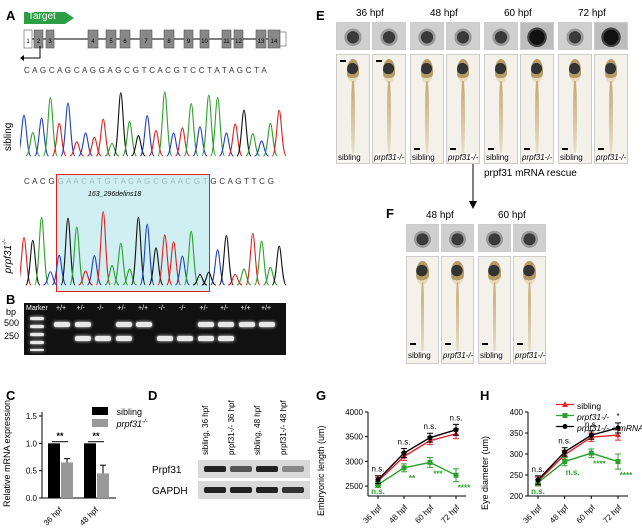 The image size is (642, 529). Describe the element at coordinates (115, 194) in the screenshot. I see `deletion-label: 163_296delins18` at that location.